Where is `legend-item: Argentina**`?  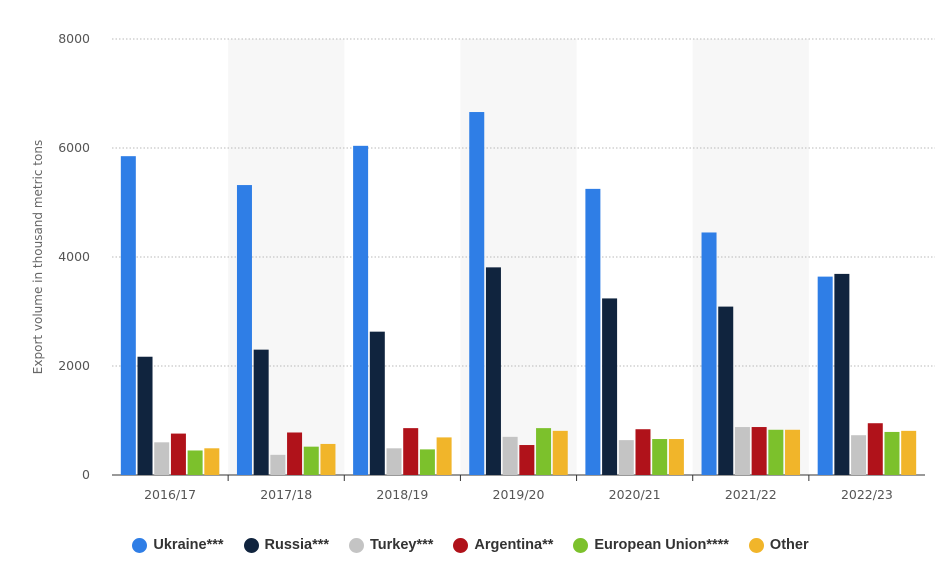 legend-item: Argentina** is located at coordinates (503, 545).